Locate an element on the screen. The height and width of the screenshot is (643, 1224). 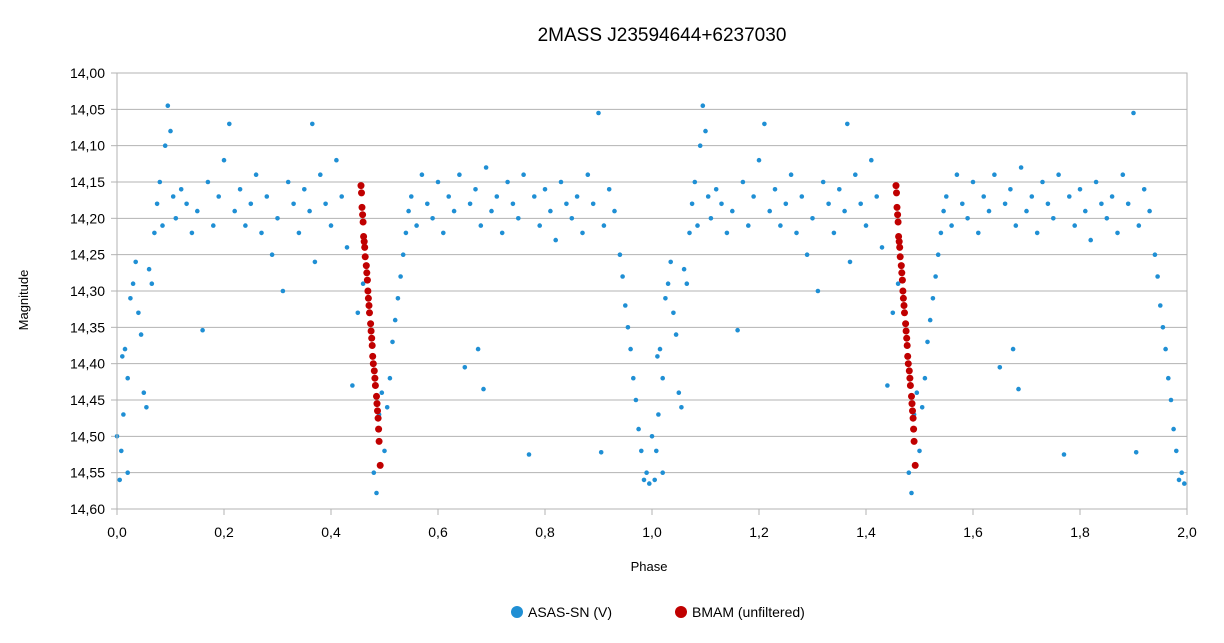
y-tick-label: 14,30 is located at coordinates (87, 291).